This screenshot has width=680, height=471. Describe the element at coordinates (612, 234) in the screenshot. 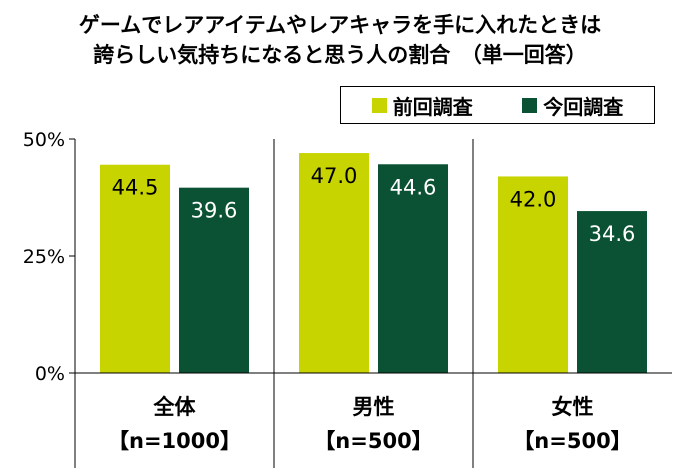

I see `data-label: 34.6` at that location.